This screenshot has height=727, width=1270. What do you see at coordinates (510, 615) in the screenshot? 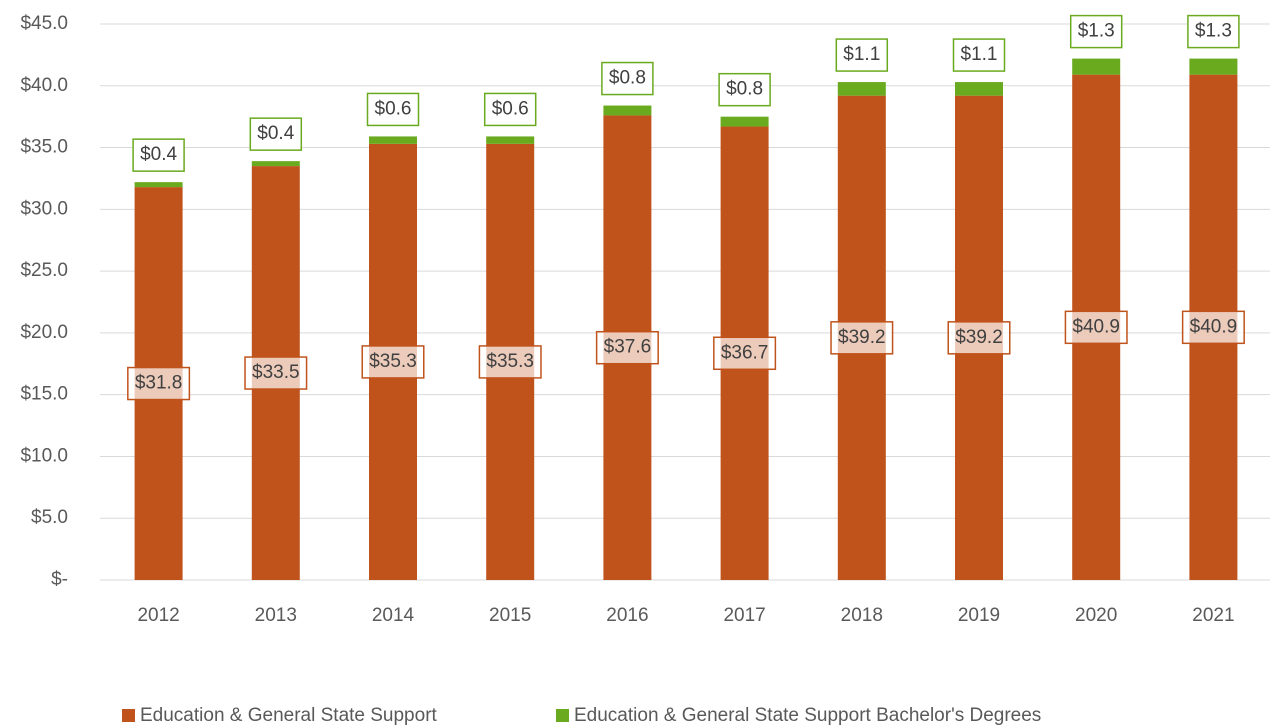
I see `x-tick-label: 2015` at bounding box center [510, 615].